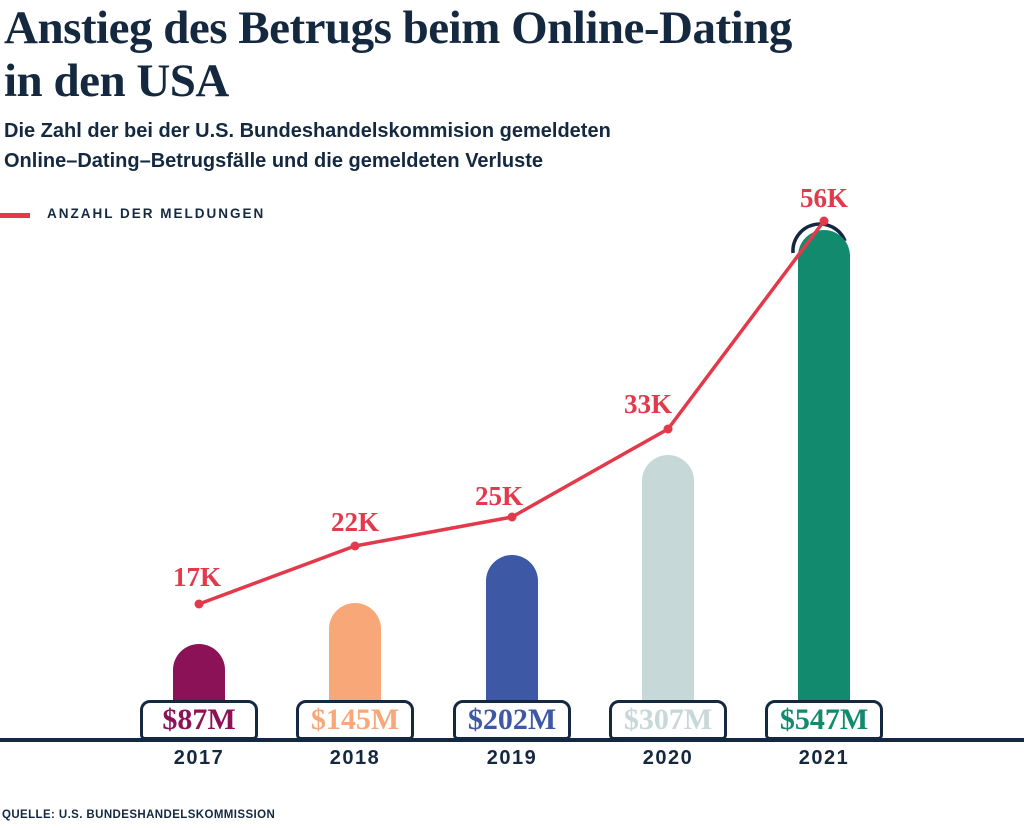 The width and height of the screenshot is (1024, 830). What do you see at coordinates (824, 198) in the screenshot?
I see `reports-label-2021: 56K` at bounding box center [824, 198].